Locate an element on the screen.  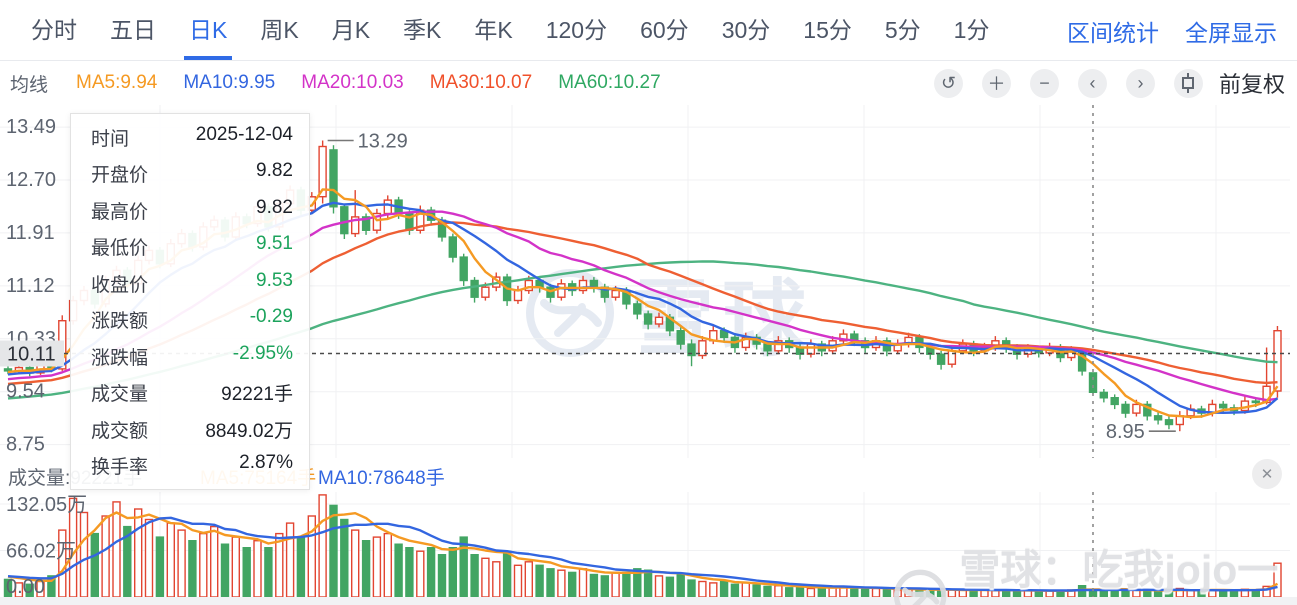
tooltip-value: -2.95% is located at coordinates (262, 353).